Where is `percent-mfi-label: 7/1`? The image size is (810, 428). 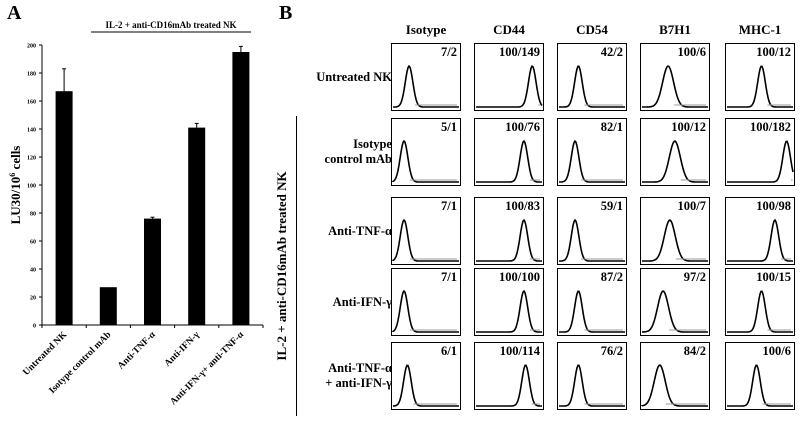
percent-mfi-label: 7/1 is located at coordinates (449, 206).